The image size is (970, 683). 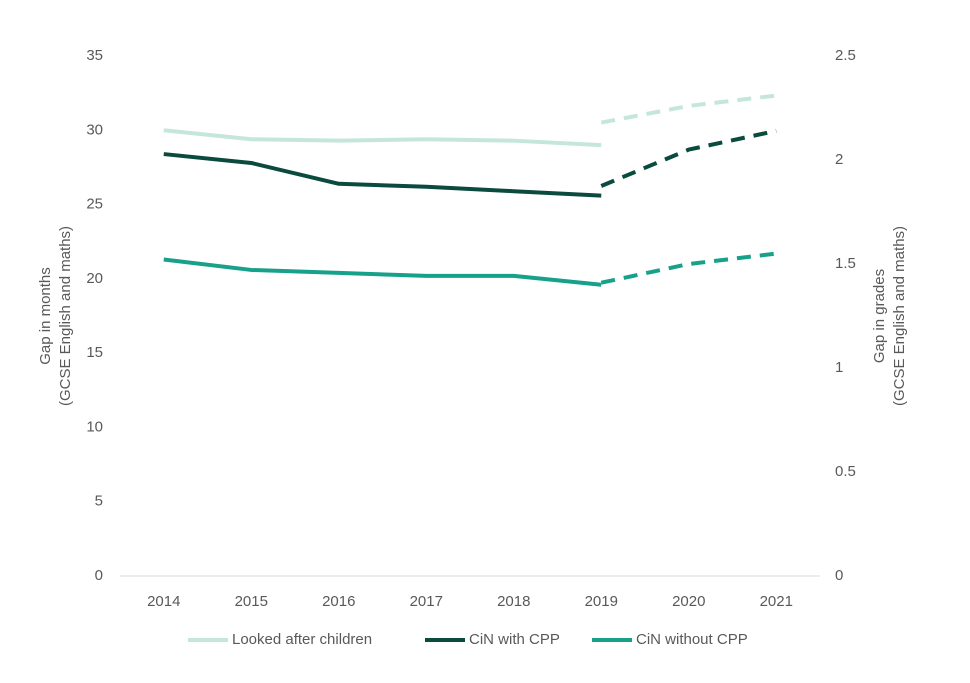 What do you see at coordinates (302, 639) in the screenshot?
I see `legend-label: Looked after children` at bounding box center [302, 639].